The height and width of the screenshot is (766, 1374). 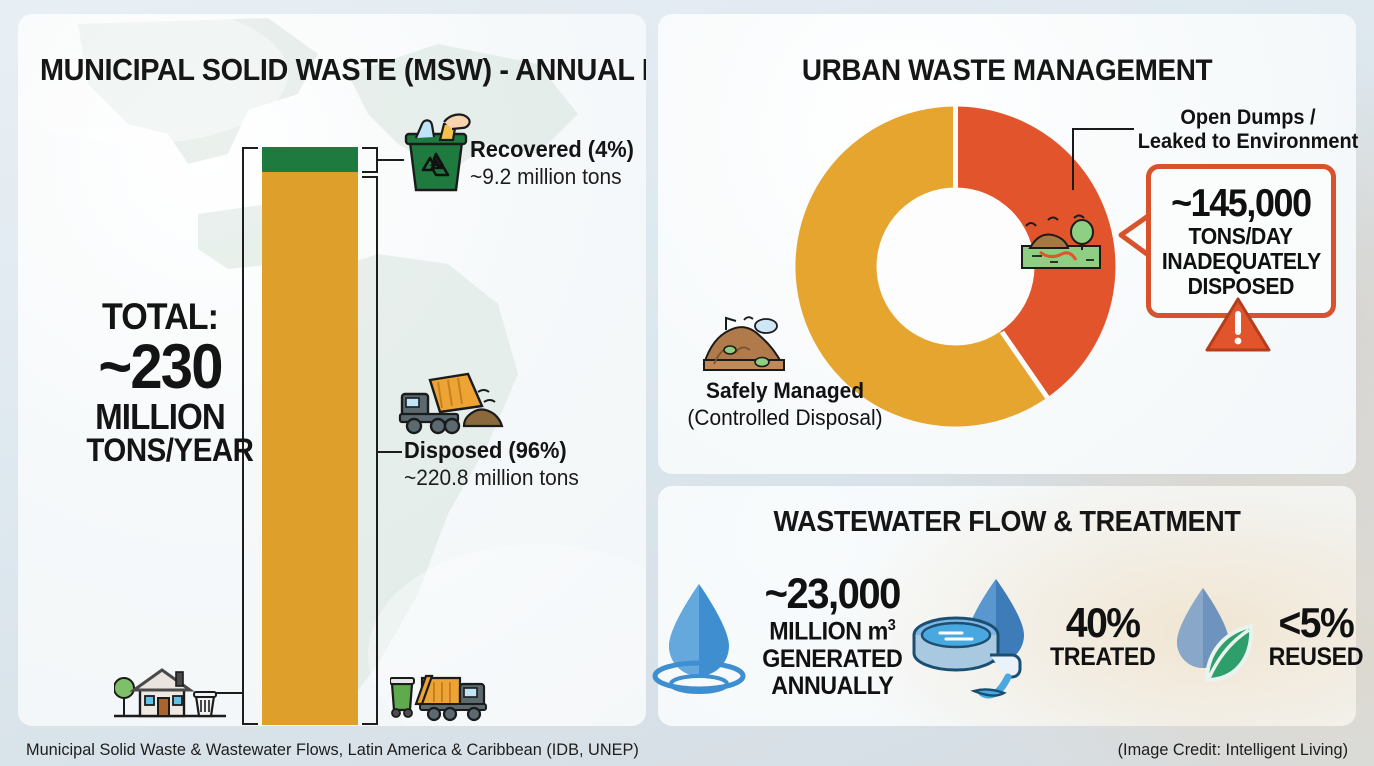 I want to click on label-safely-managed-line1: Safely Managed, so click(x=785, y=390).